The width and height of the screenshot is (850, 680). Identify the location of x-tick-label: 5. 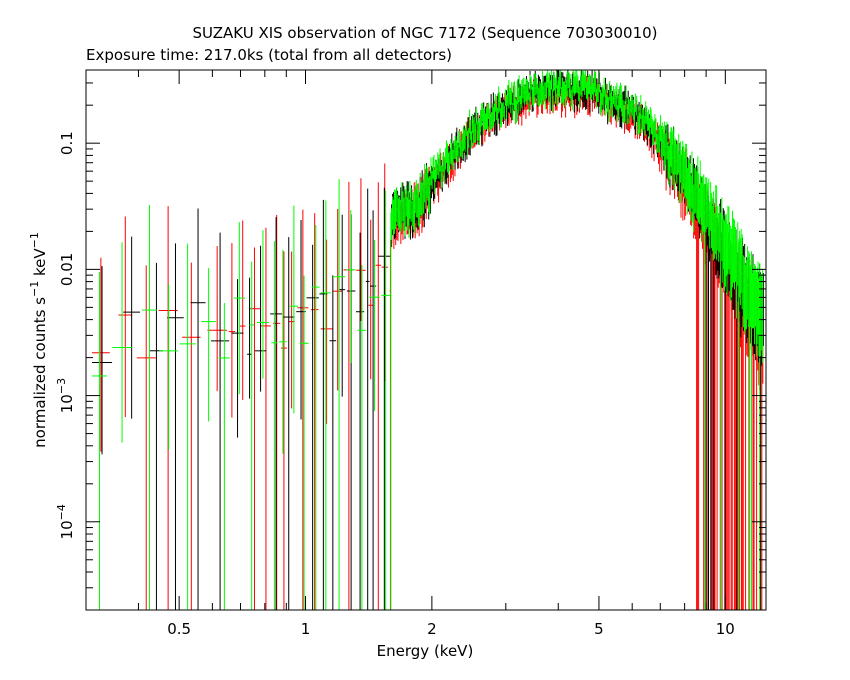
(599, 629).